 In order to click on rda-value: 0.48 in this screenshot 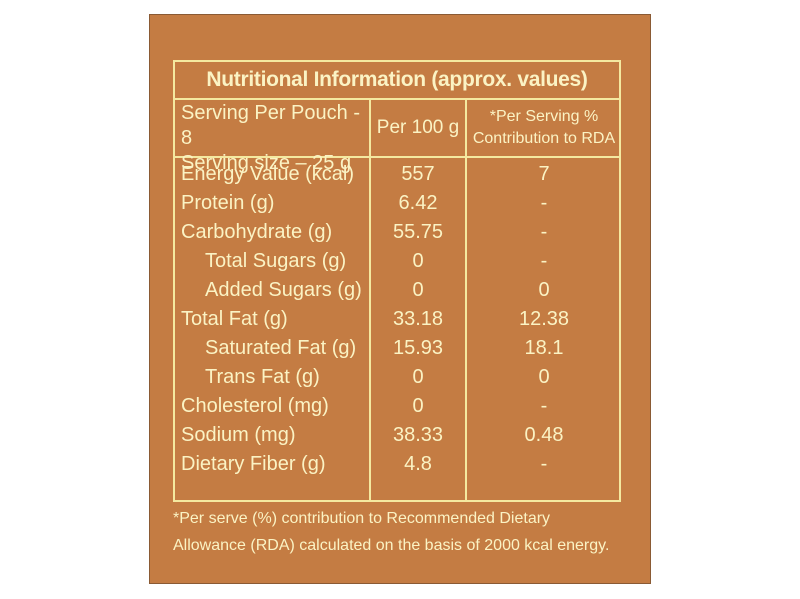, I will do `click(544, 435)`.